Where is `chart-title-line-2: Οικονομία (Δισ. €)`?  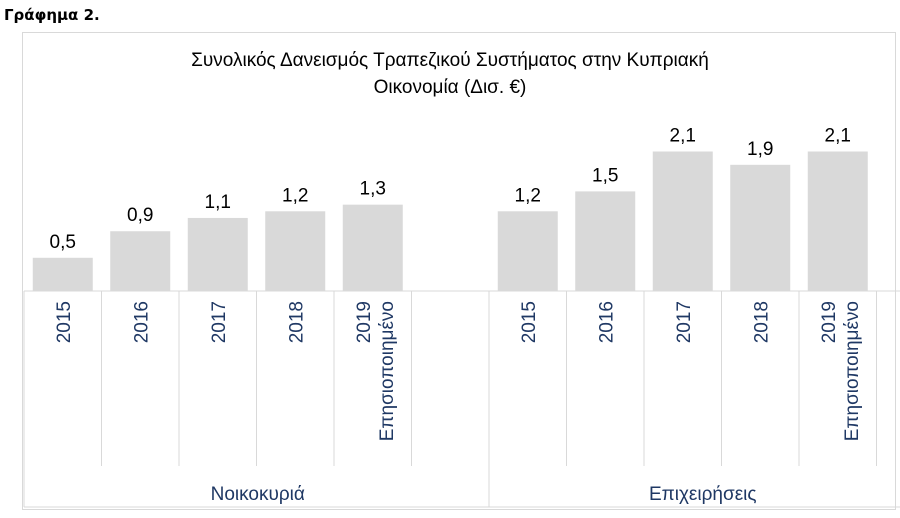
chart-title-line-2: Οικονομία (Δισ. €) is located at coordinates (450, 87).